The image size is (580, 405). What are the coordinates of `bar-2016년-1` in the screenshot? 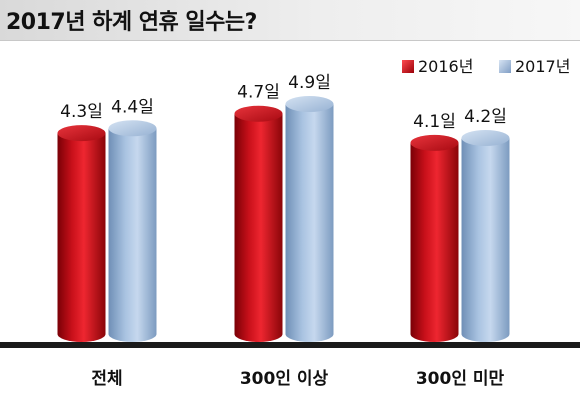 It's located at (258, 223).